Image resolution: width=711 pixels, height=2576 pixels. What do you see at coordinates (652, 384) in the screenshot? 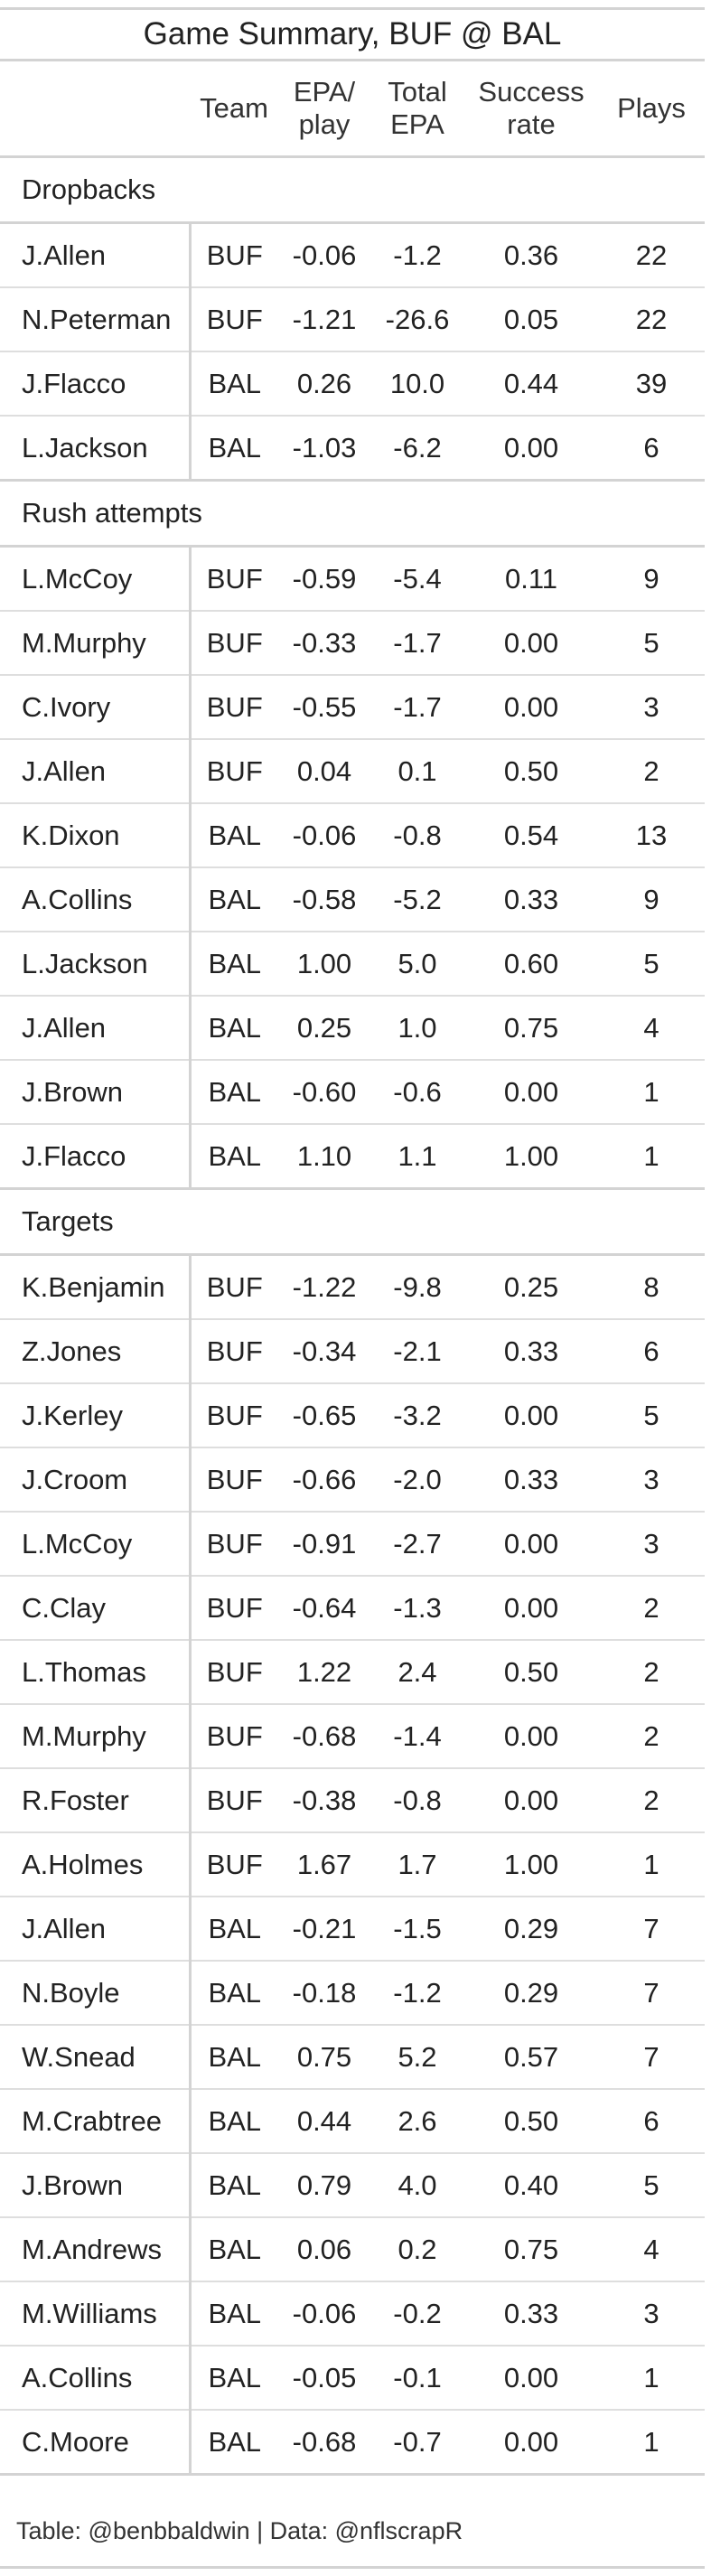
I see `cell-plays: 39` at bounding box center [652, 384].